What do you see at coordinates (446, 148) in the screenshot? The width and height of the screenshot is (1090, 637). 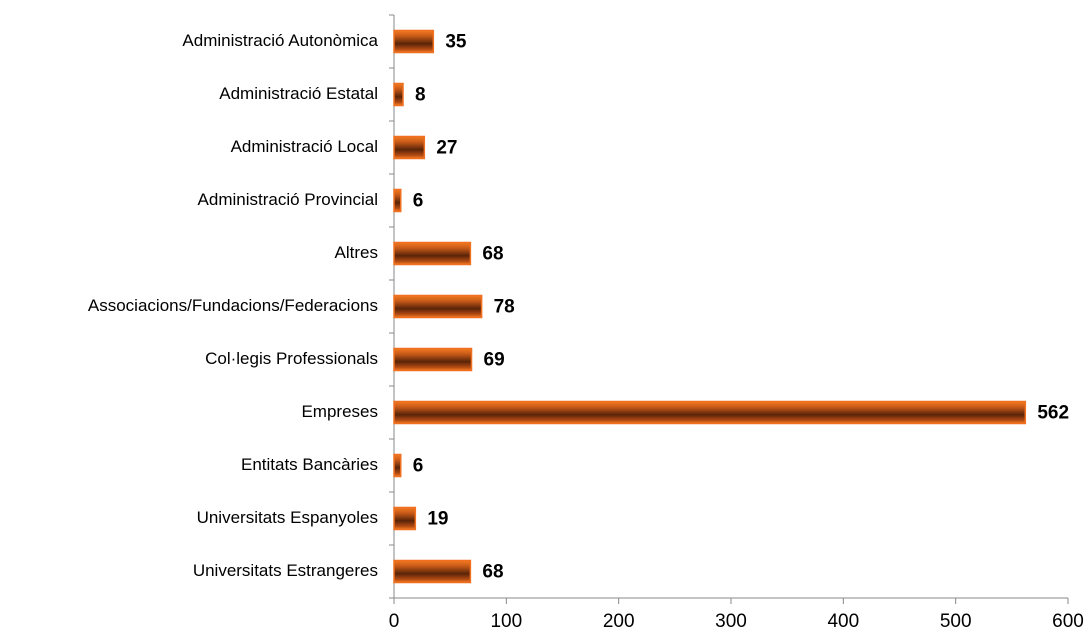 I see `value-label: 27` at bounding box center [446, 148].